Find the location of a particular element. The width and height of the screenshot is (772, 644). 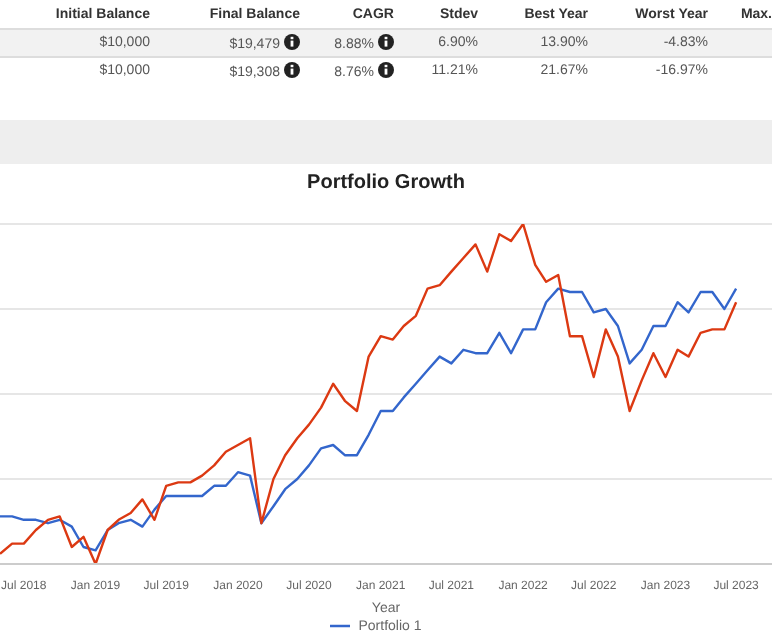

chart-title: Portfolio Growth is located at coordinates (386, 184).